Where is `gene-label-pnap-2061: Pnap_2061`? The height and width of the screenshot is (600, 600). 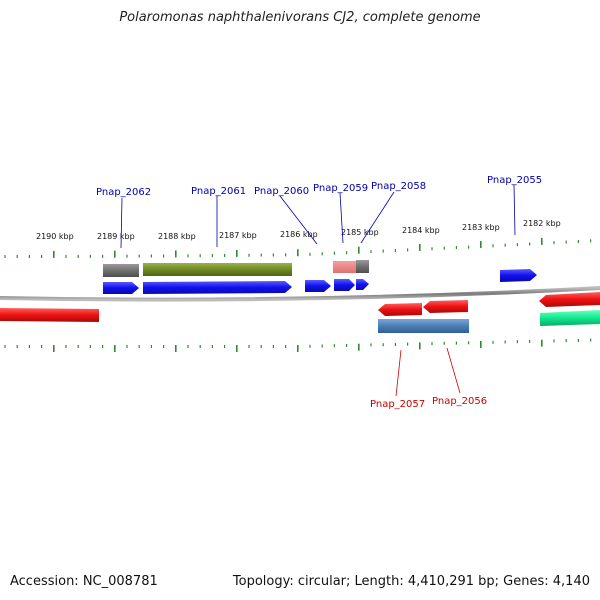 gene-label-pnap-2061: Pnap_2061 is located at coordinates (218, 191).